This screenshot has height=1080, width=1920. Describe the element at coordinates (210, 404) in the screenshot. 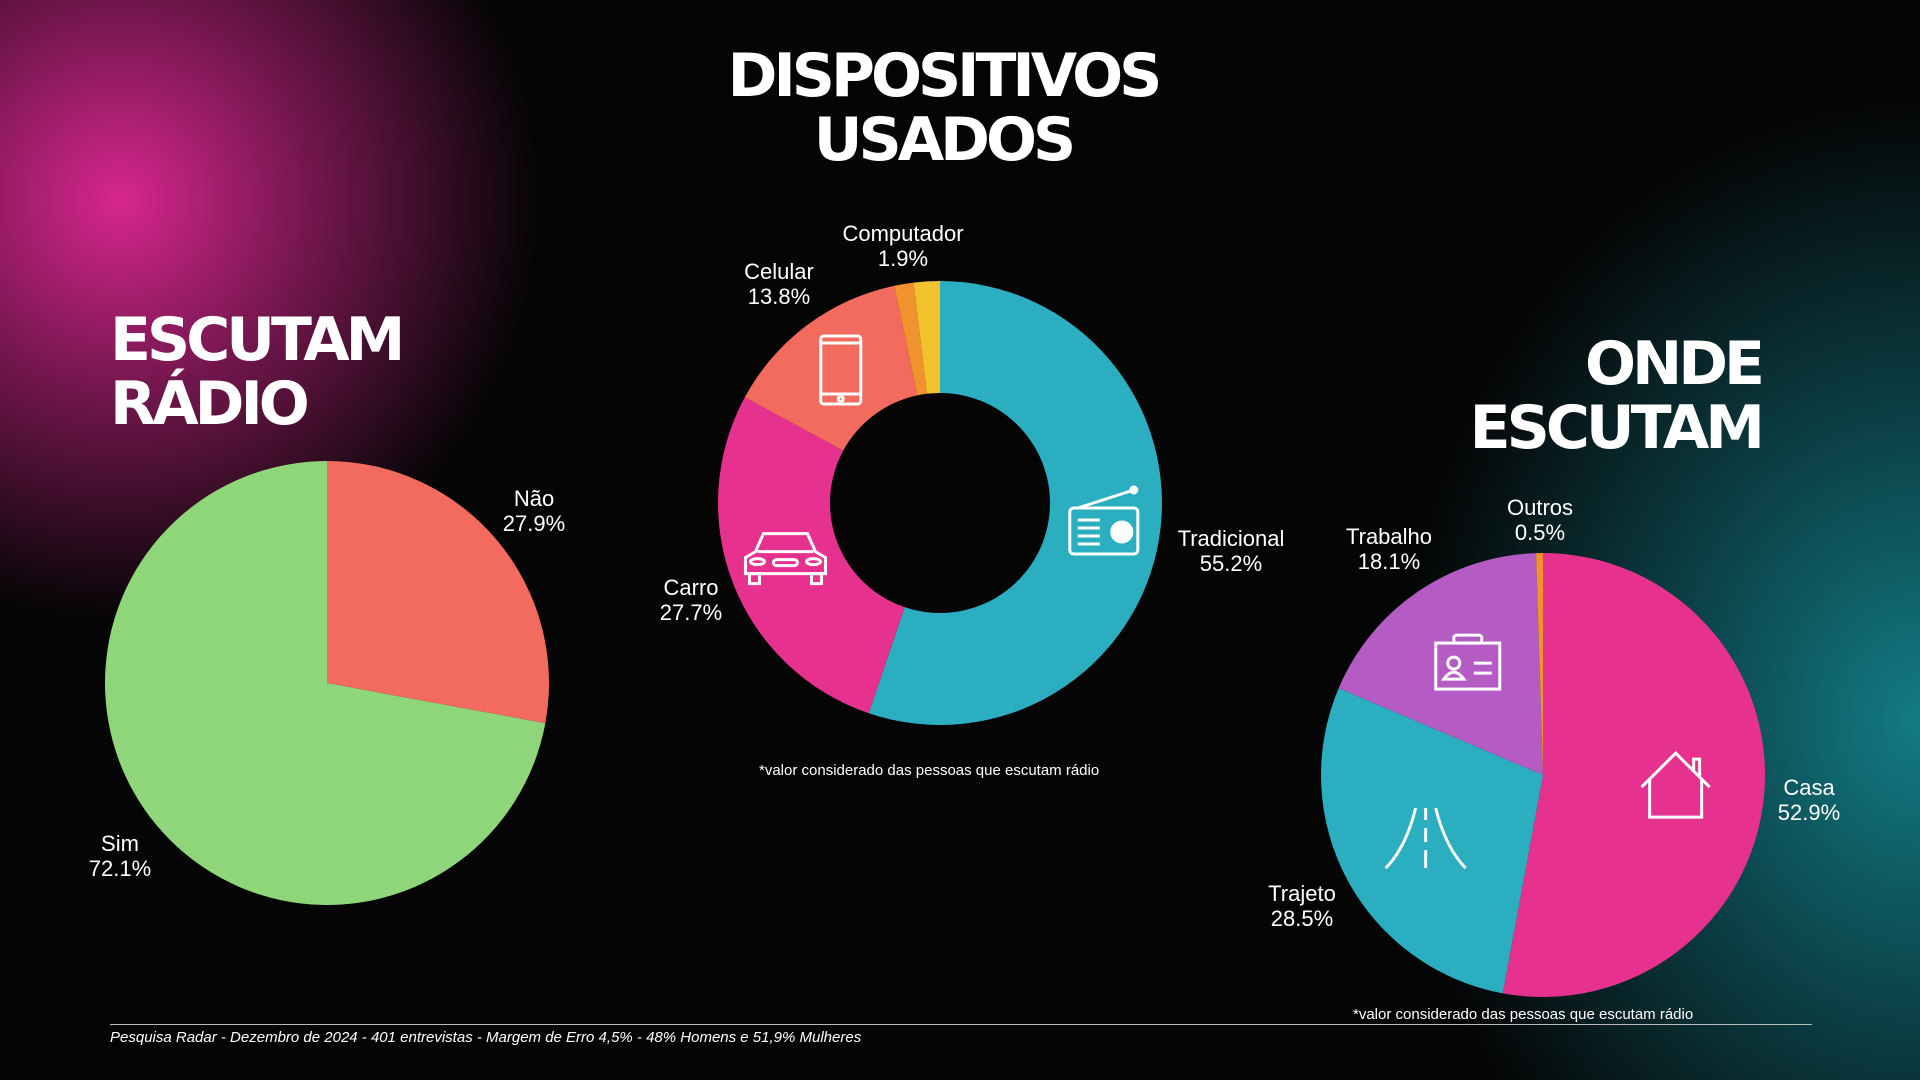

I see `title-line: RÁDIO` at that location.